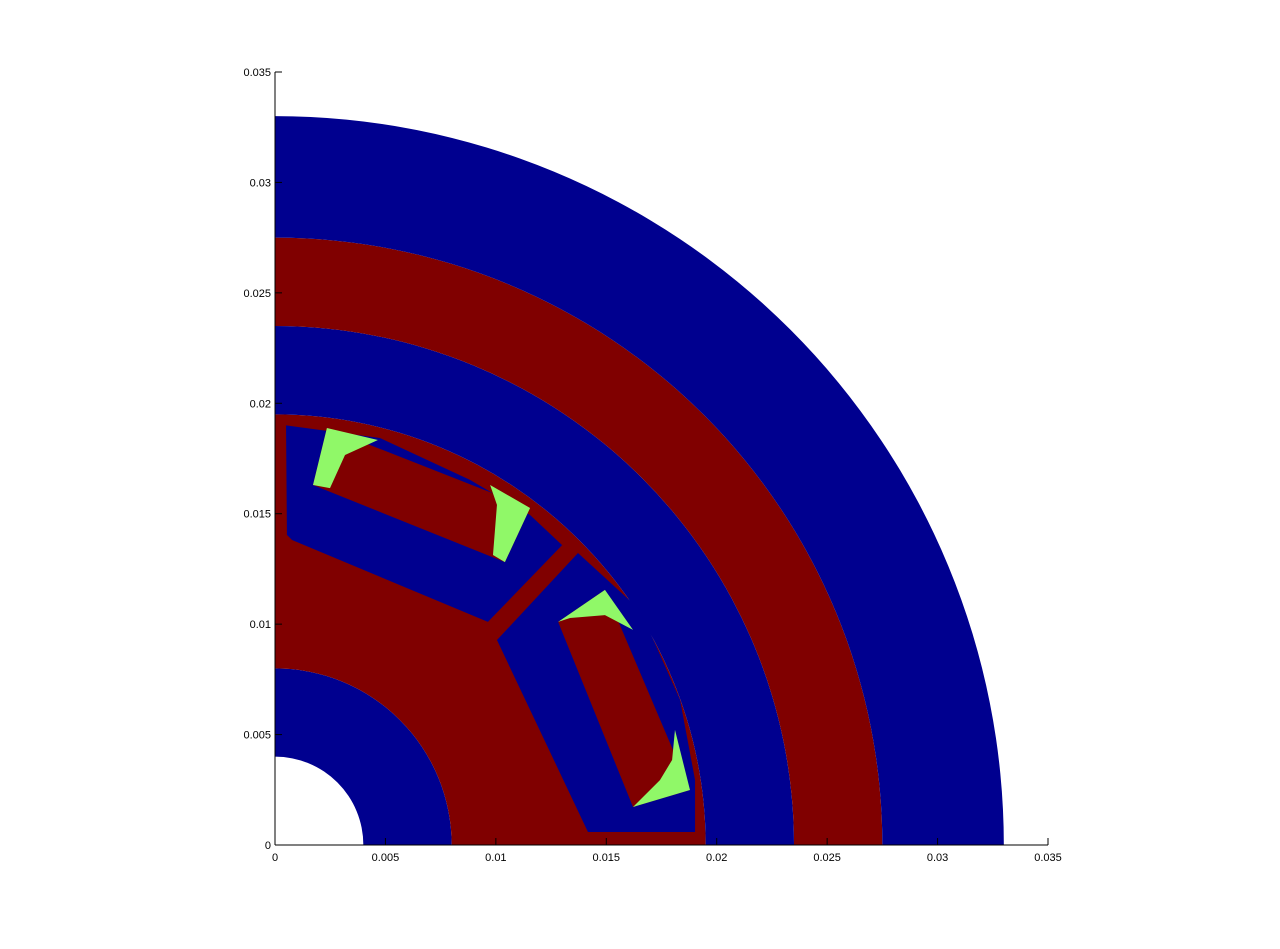 Image resolution: width=1280 pixels, height=949 pixels. I want to click on y-tick-label: 0.025, so click(257, 294).